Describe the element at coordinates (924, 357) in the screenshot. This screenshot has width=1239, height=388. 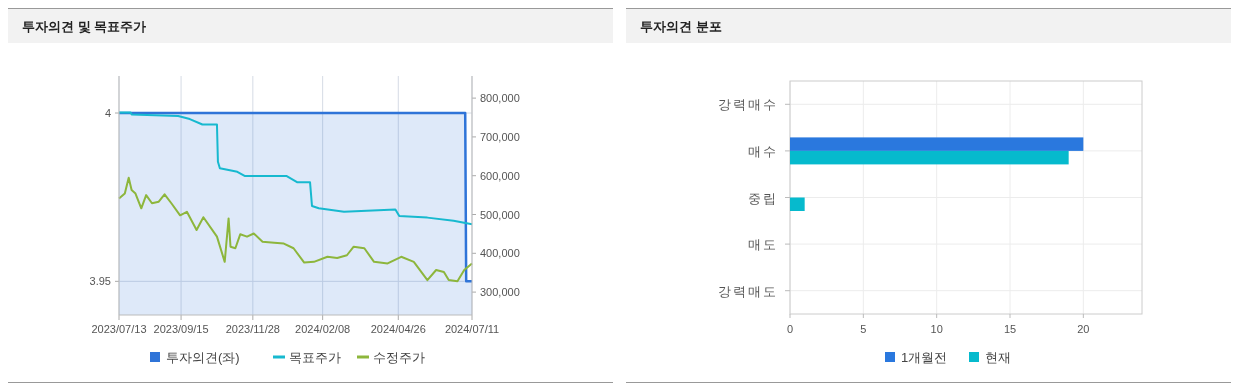
I see `legend-label: 1개월전` at that location.